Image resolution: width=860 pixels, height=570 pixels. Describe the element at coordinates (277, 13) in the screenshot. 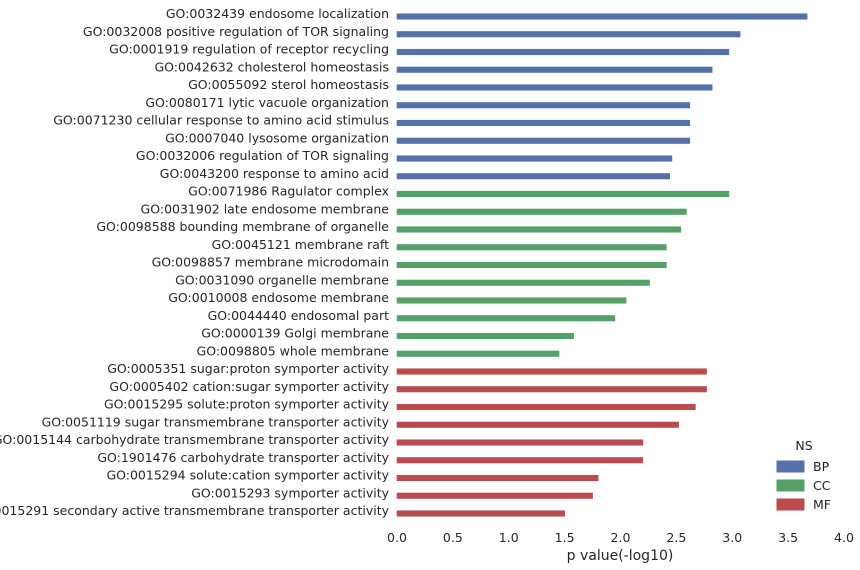

I see `category-label: GO:0032439 endosome localization` at that location.